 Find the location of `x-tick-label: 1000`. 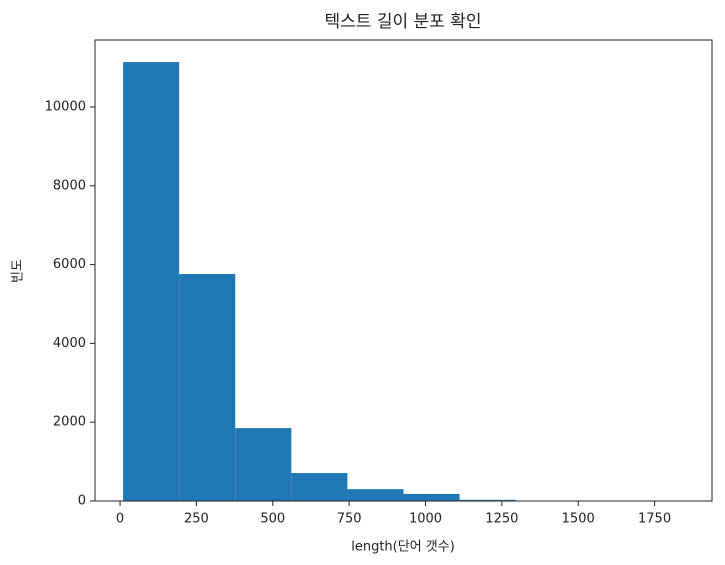

x-tick-label: 1000 is located at coordinates (425, 519).